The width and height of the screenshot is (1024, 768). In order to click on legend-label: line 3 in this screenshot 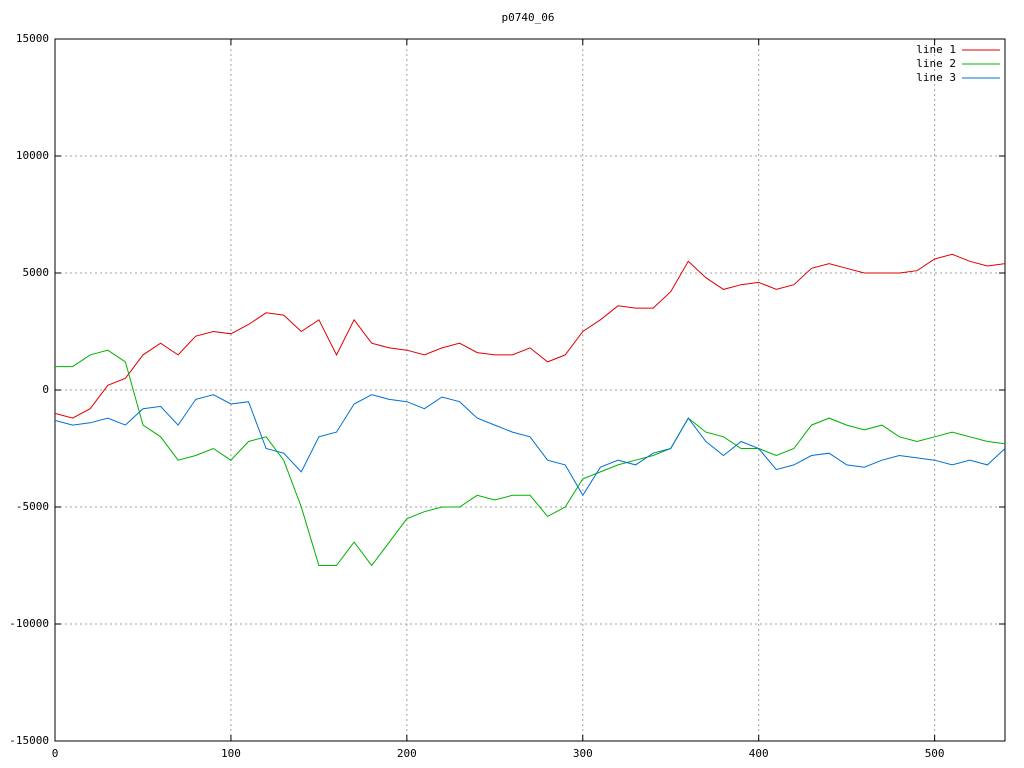, I will do `click(936, 77)`.